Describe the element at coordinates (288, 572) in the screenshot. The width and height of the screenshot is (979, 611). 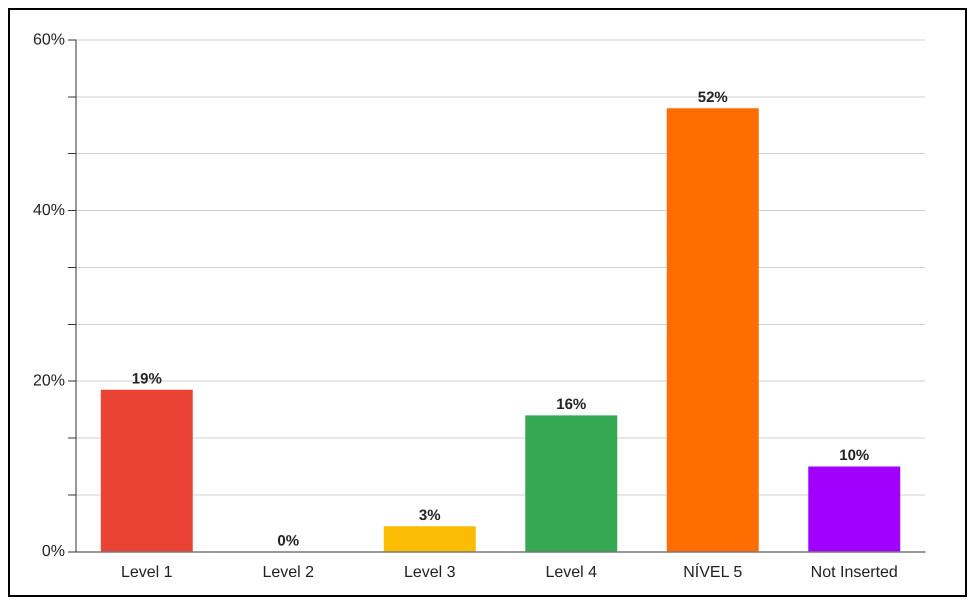
I see `x-tick-label: Level 2` at that location.